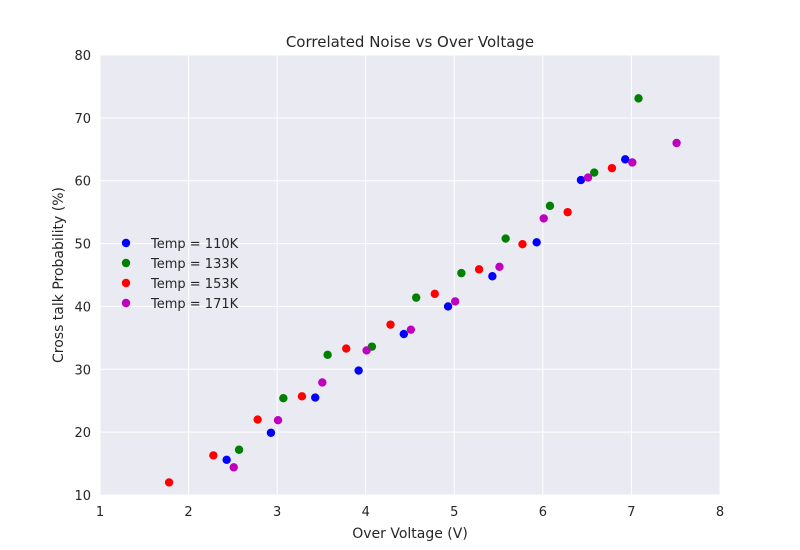 This screenshot has height=550, width=800. Describe the element at coordinates (59, 275) in the screenshot. I see `y-axis-label: Cross talk Probability (%)` at that location.